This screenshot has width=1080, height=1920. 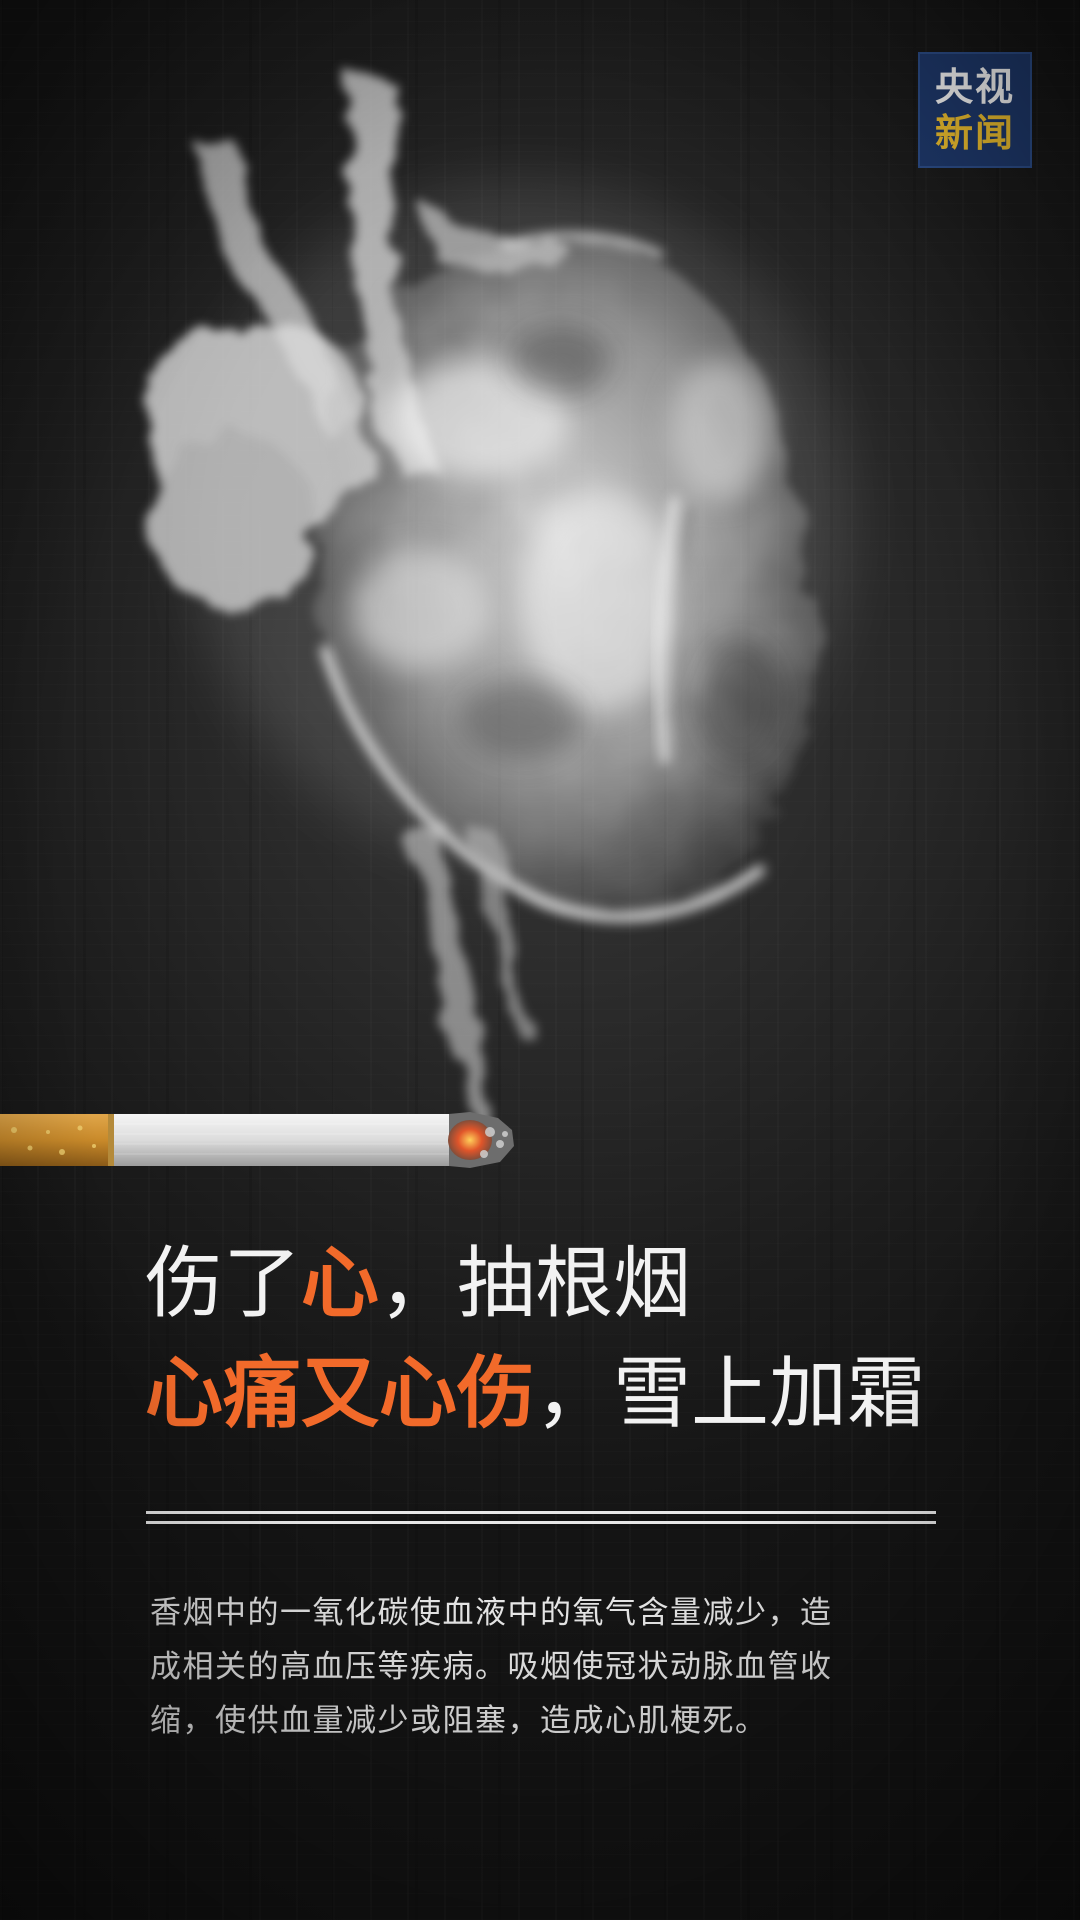 What do you see at coordinates (730, 1394) in the screenshot?
I see `headline-2-part-2: ，雪上加霜` at bounding box center [730, 1394].